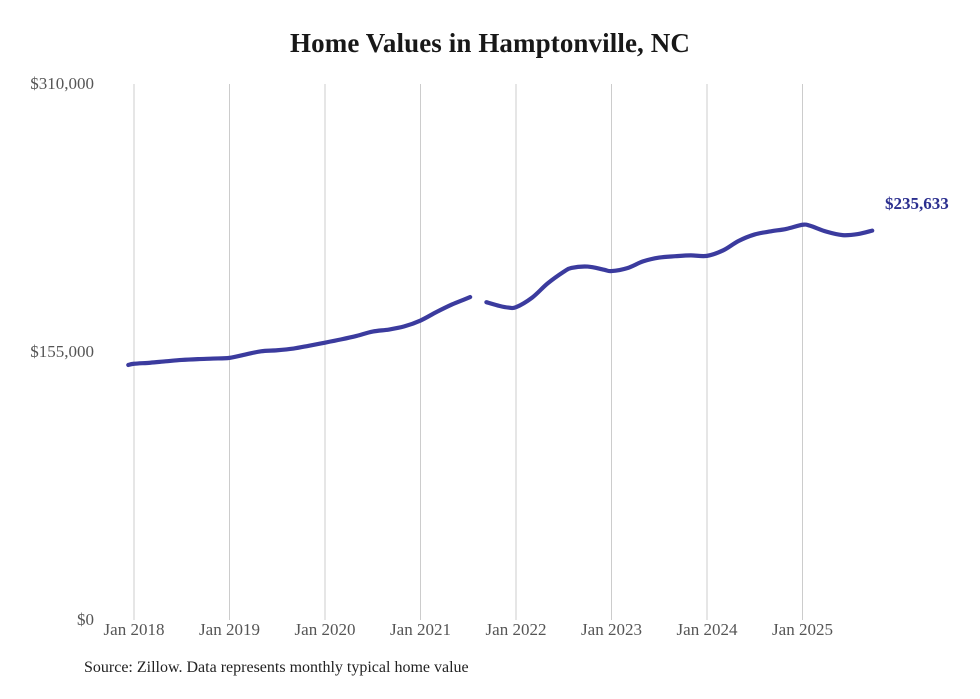 This screenshot has width=980, height=699. I want to click on y-axis-tick-top: $310,000, so click(62, 83).